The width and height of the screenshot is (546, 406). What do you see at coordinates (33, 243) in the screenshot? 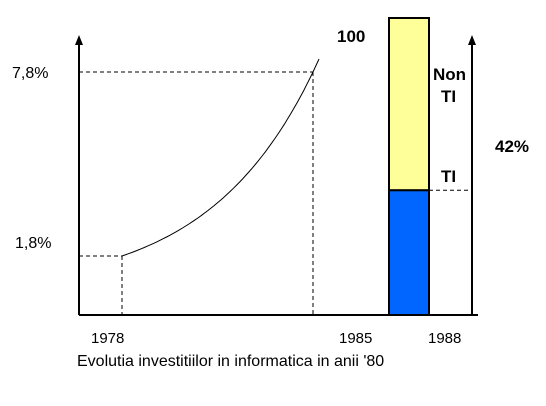
I see `y-tick-label-low: 1,8%` at bounding box center [33, 243].